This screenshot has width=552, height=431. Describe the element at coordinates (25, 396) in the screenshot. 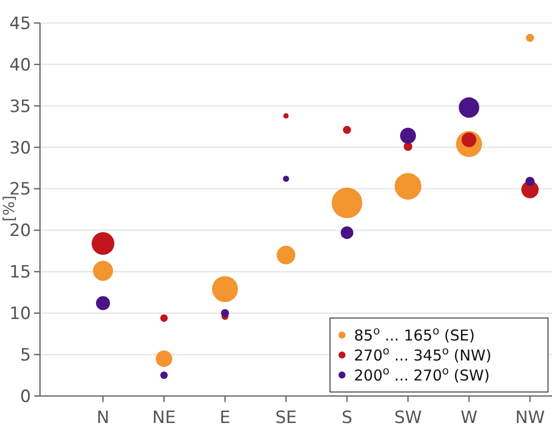

I see `y-tick-label: 0` at that location.